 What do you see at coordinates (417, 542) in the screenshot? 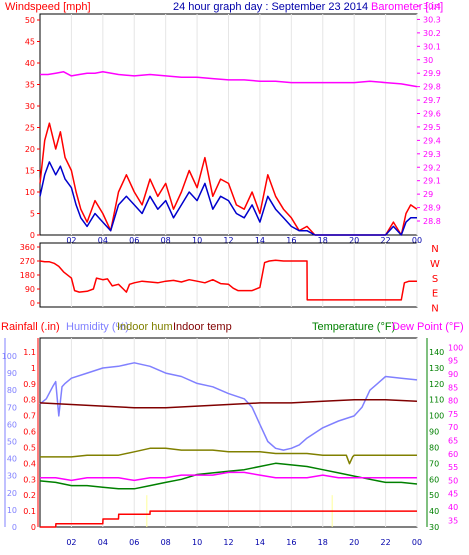
I see `x-tick-label: 00` at bounding box center [417, 542].